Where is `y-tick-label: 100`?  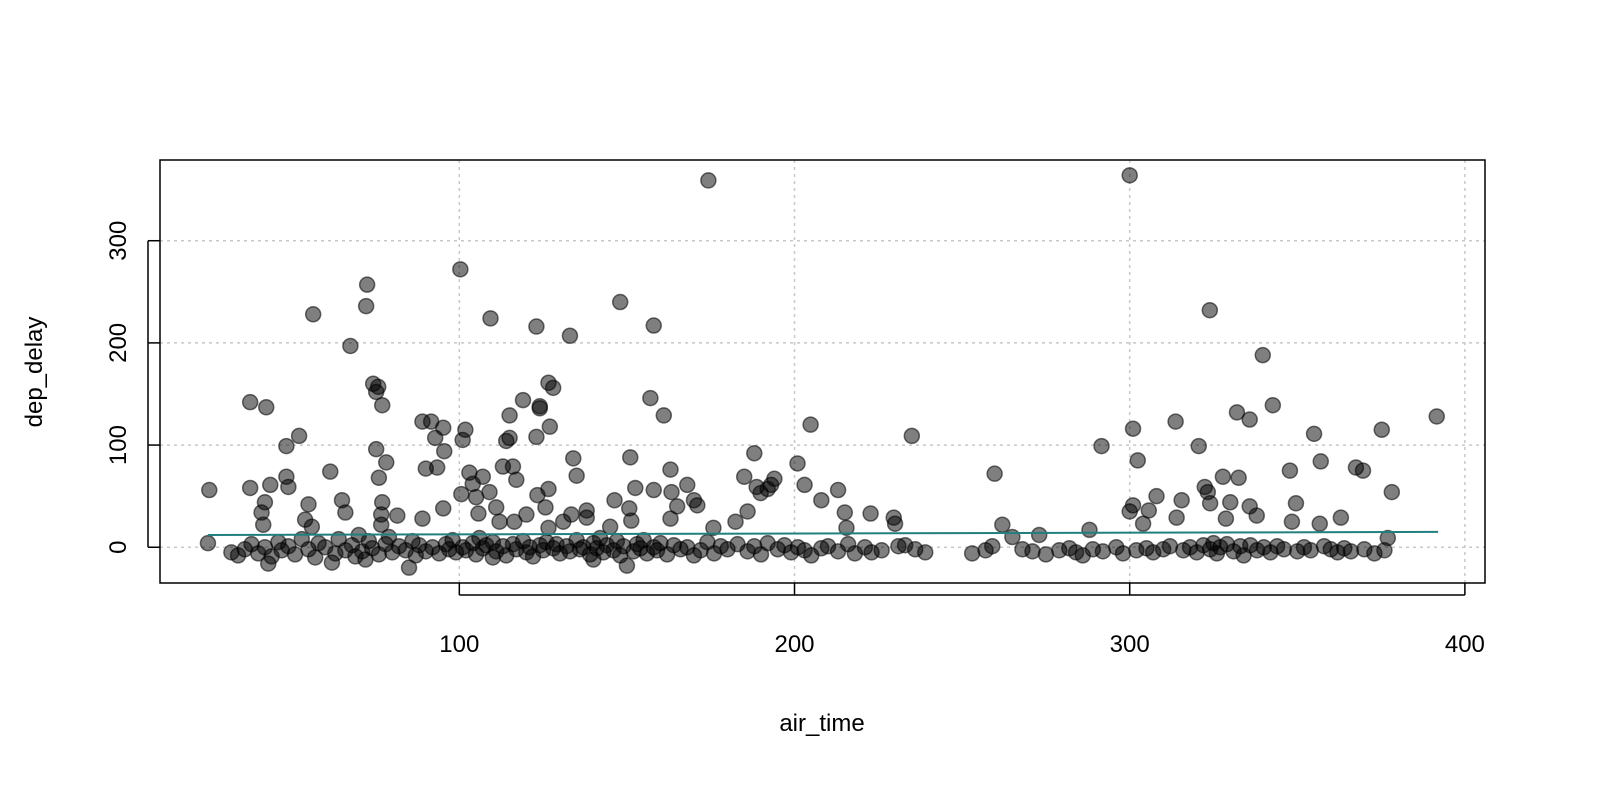 y-tick-label: 100 is located at coordinates (118, 445).